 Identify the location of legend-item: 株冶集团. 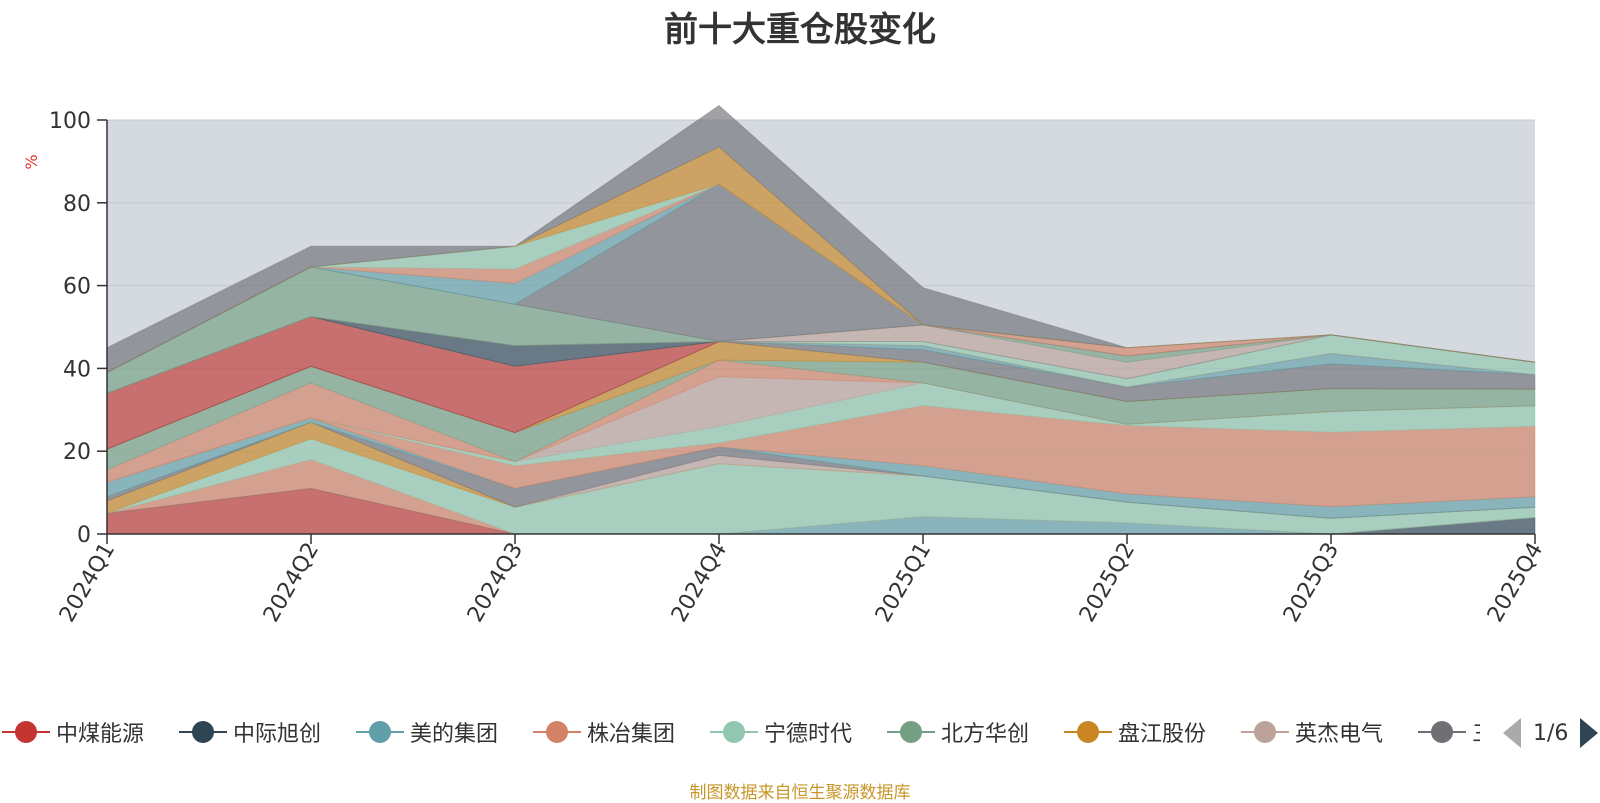
(604, 732).